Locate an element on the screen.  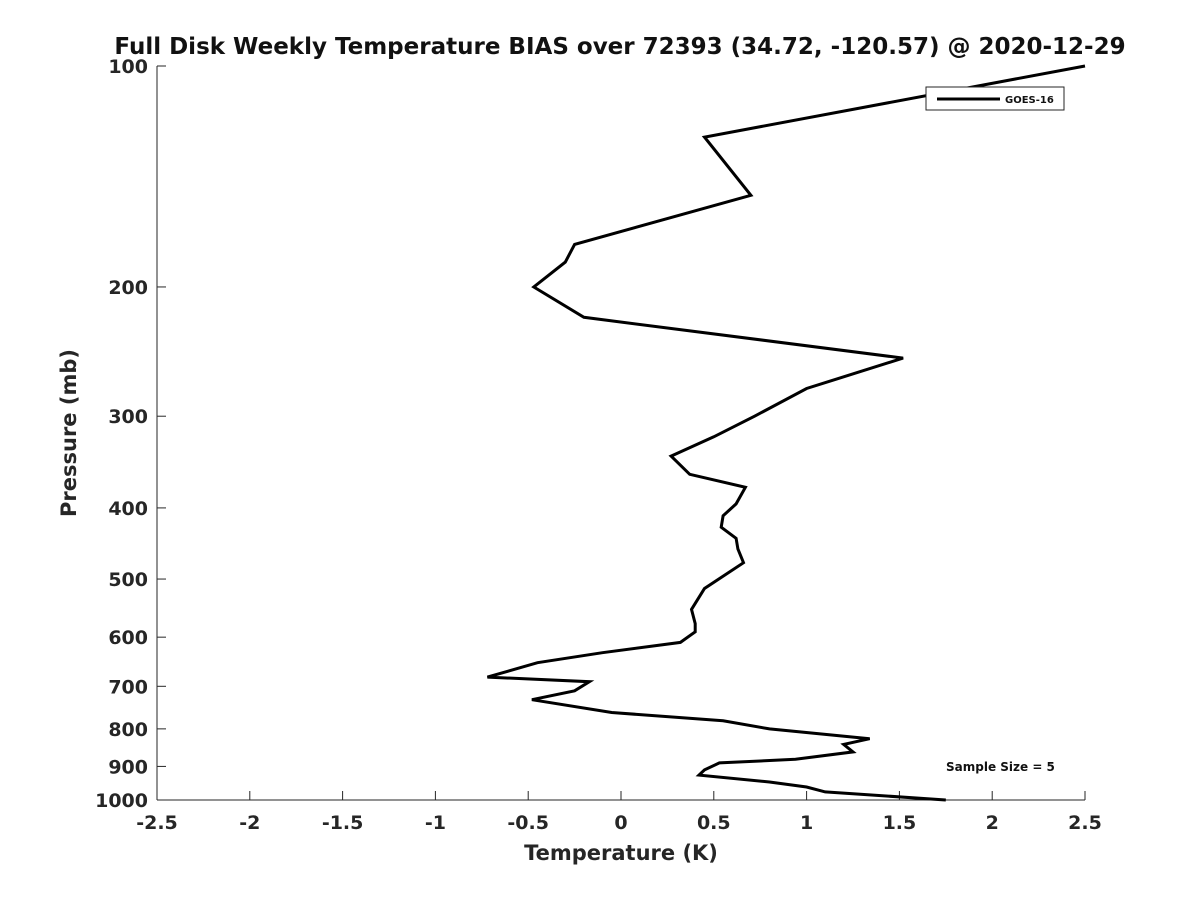
y-tick-label: 600 is located at coordinates (128, 638).